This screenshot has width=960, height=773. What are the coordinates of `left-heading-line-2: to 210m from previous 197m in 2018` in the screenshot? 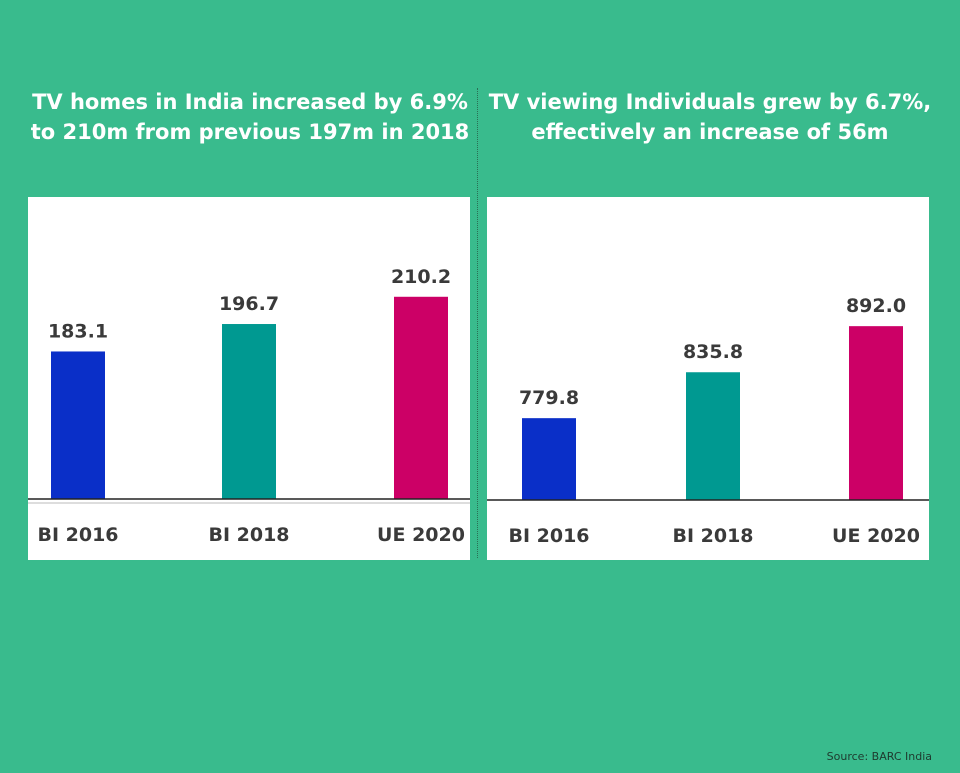 It's located at (250, 132).